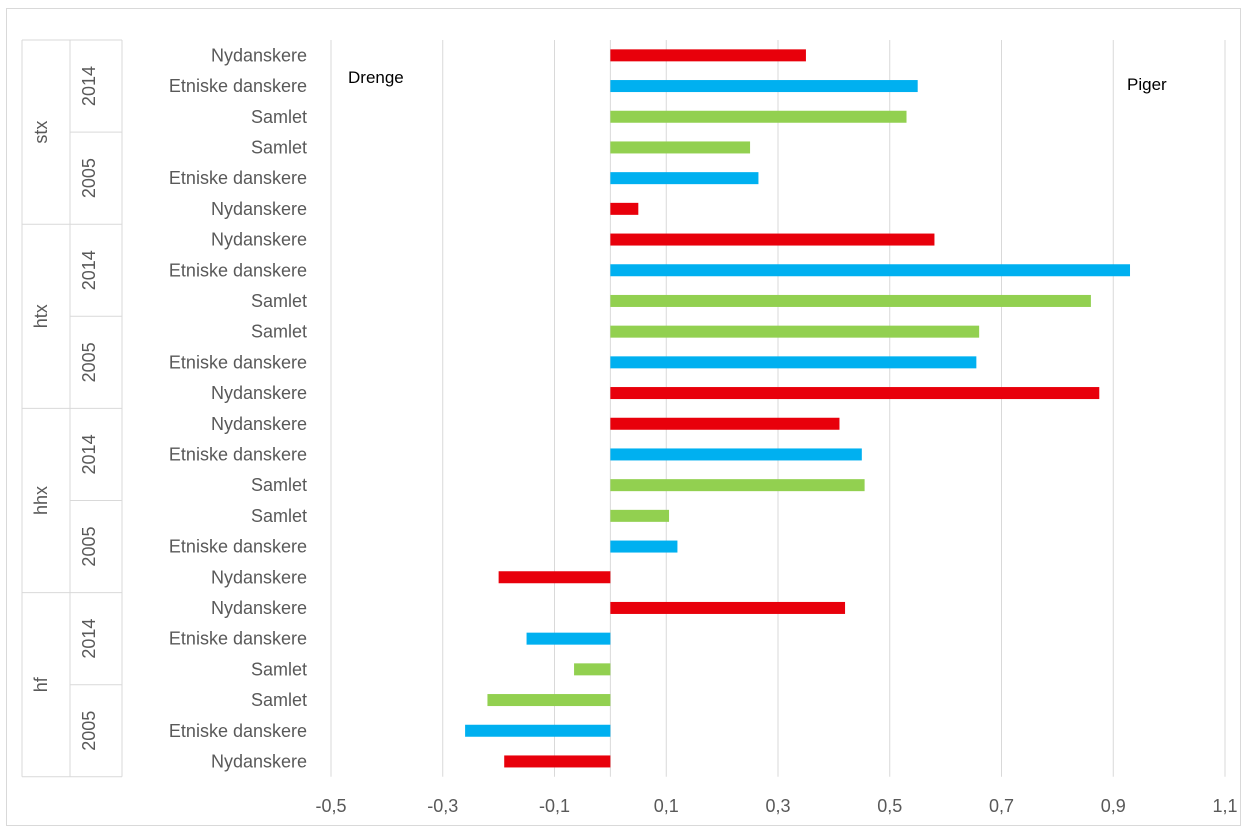 This screenshot has height=830, width=1247. What do you see at coordinates (624, 208) in the screenshot?
I see `bar-stx-2005-nydanskere` at bounding box center [624, 208].